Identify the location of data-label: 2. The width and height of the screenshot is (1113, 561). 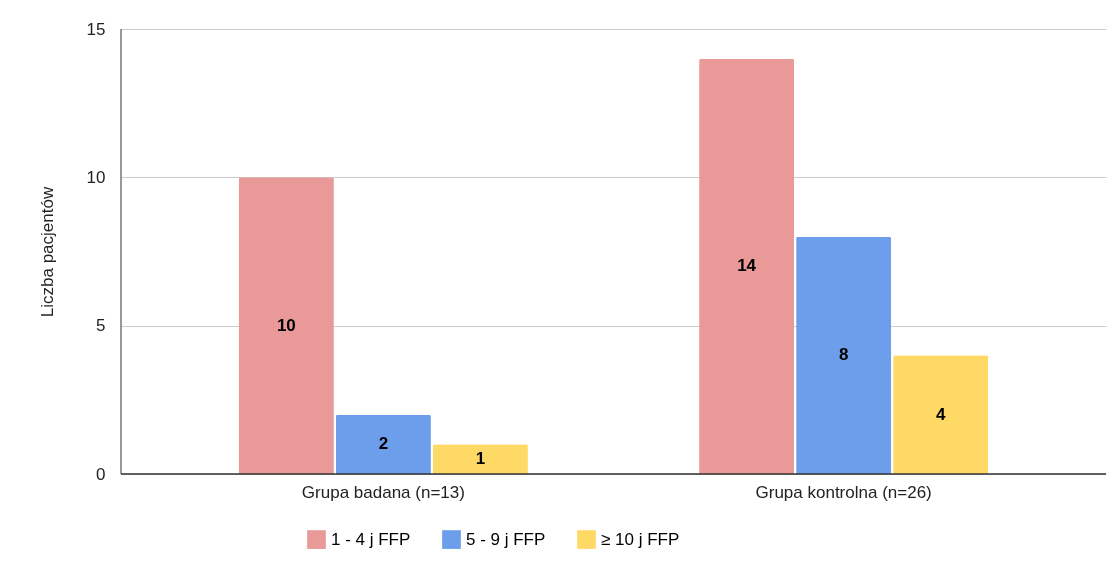
(383, 444).